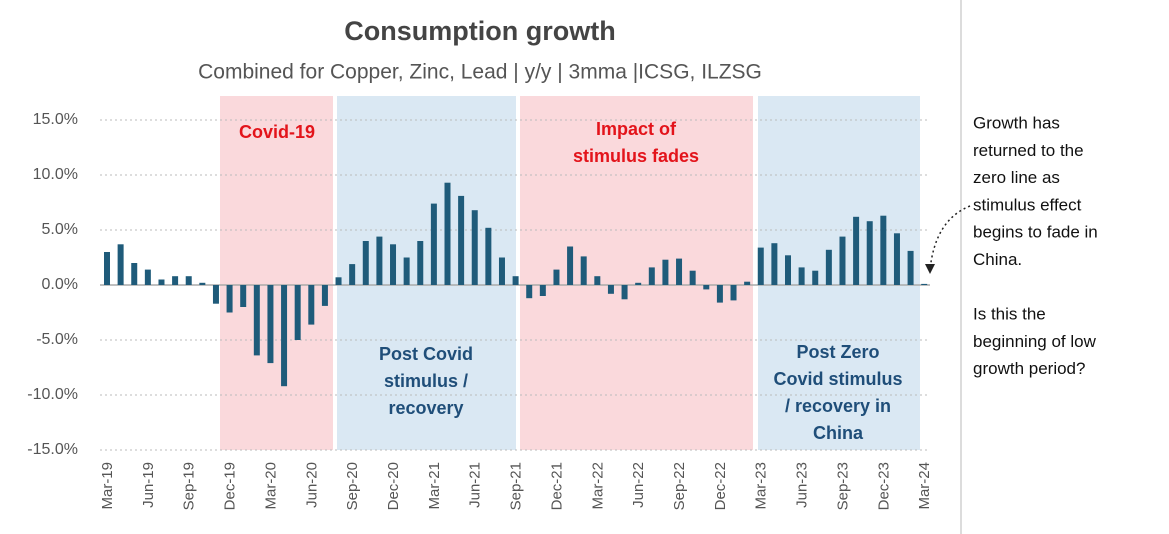  I want to click on y-tick-label: -10.0%, so click(52, 394).